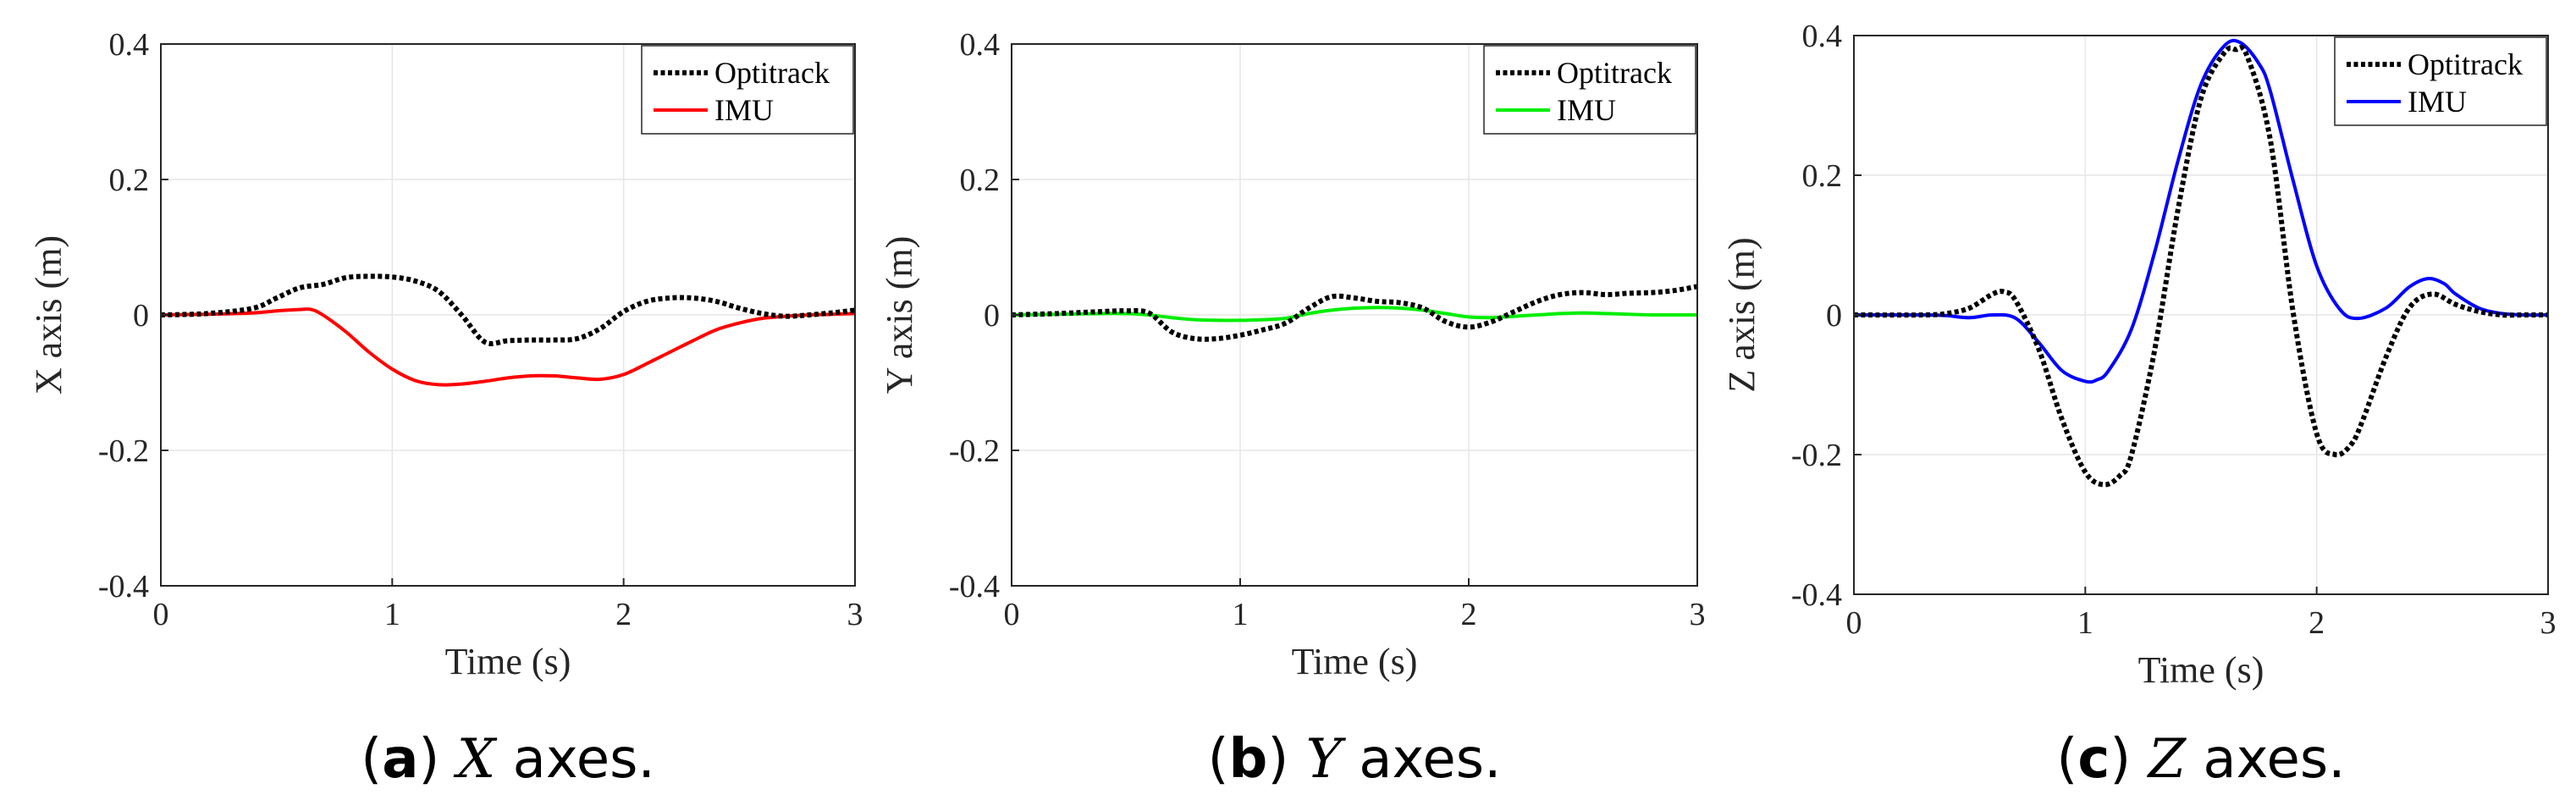 The width and height of the screenshot is (2576, 811). I want to click on series-line-optitrack-b, so click(1355, 313).